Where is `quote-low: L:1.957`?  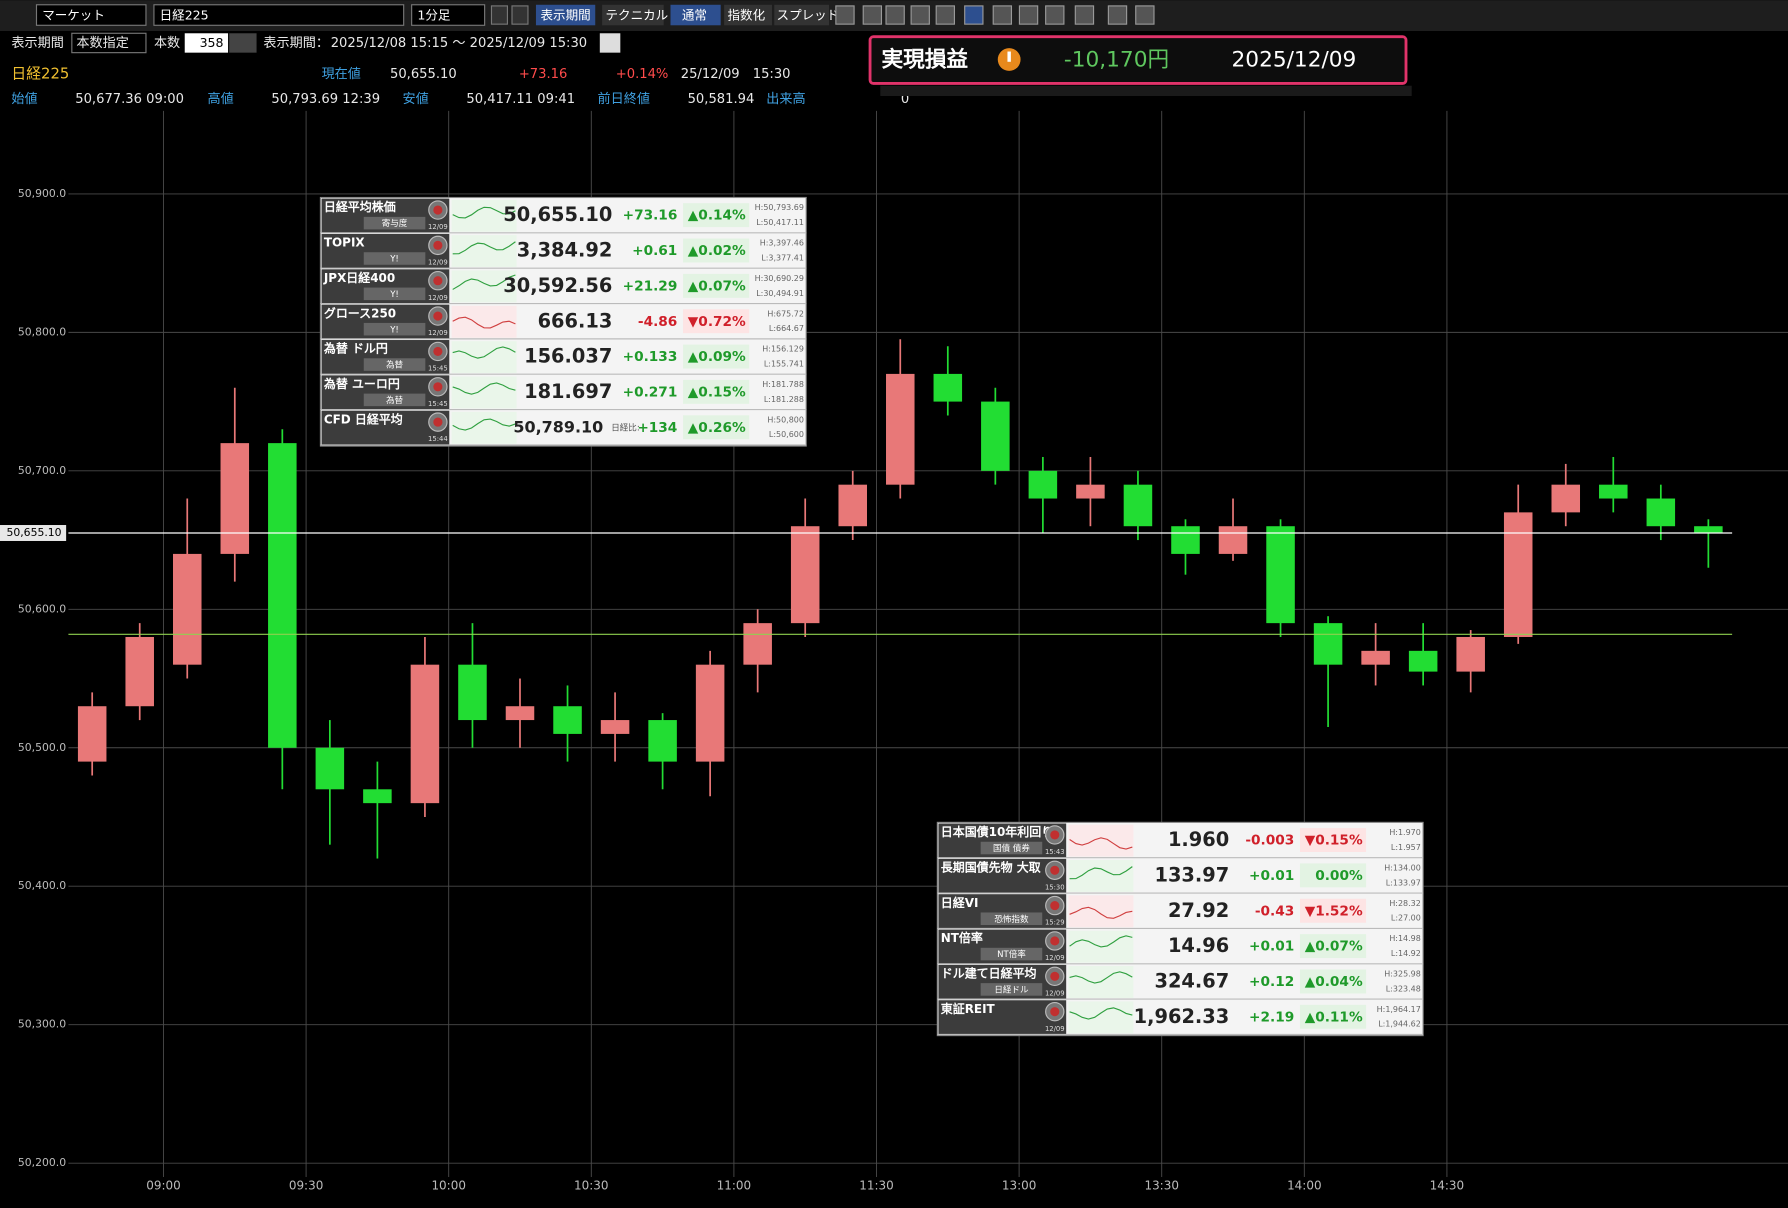
quote-low: L:1.957 is located at coordinates (1406, 847).